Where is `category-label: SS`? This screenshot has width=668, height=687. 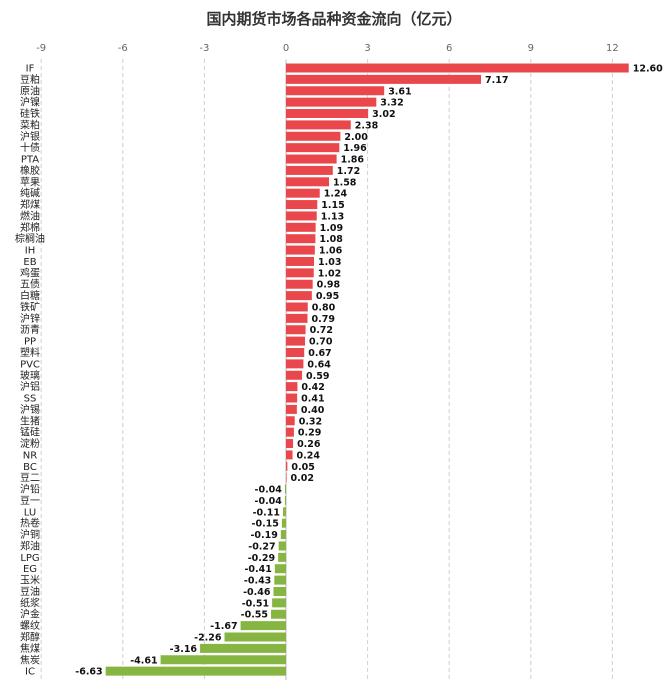
category-label: SS is located at coordinates (30, 399).